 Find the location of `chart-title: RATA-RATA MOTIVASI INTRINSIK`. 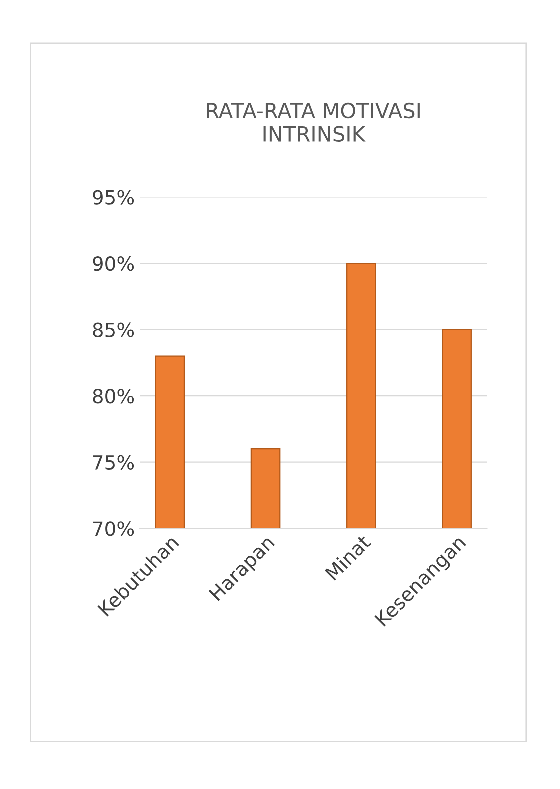

chart-title: RATA-RATA MOTIVASI INTRINSIK is located at coordinates (313, 122).